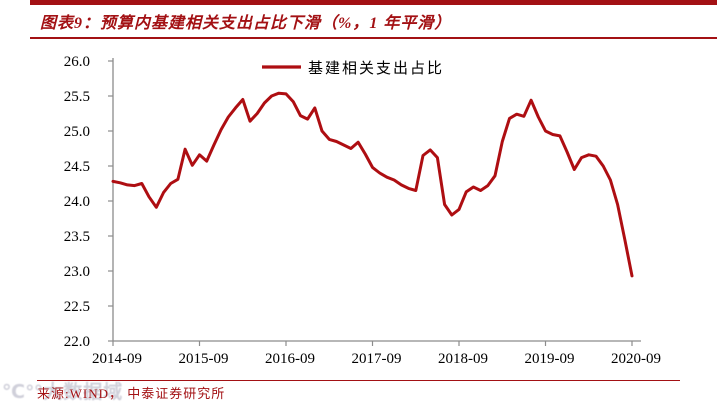 This screenshot has height=407, width=717. What do you see at coordinates (373, 38) in the screenshot?
I see `title-divider` at bounding box center [373, 38].